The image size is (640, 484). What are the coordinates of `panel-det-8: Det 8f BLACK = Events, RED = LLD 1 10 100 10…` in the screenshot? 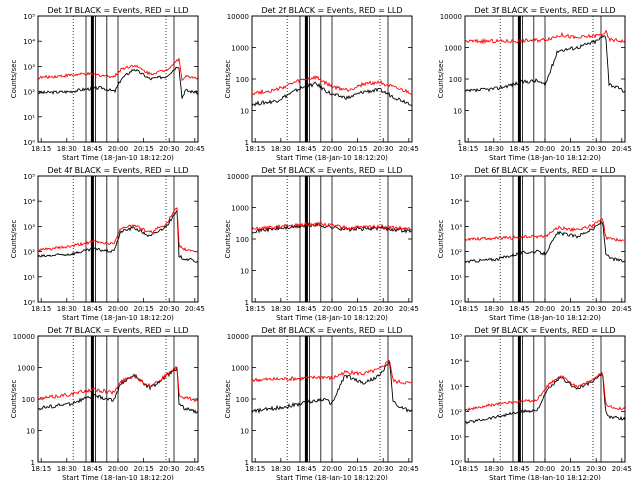 It's located at (321, 404).